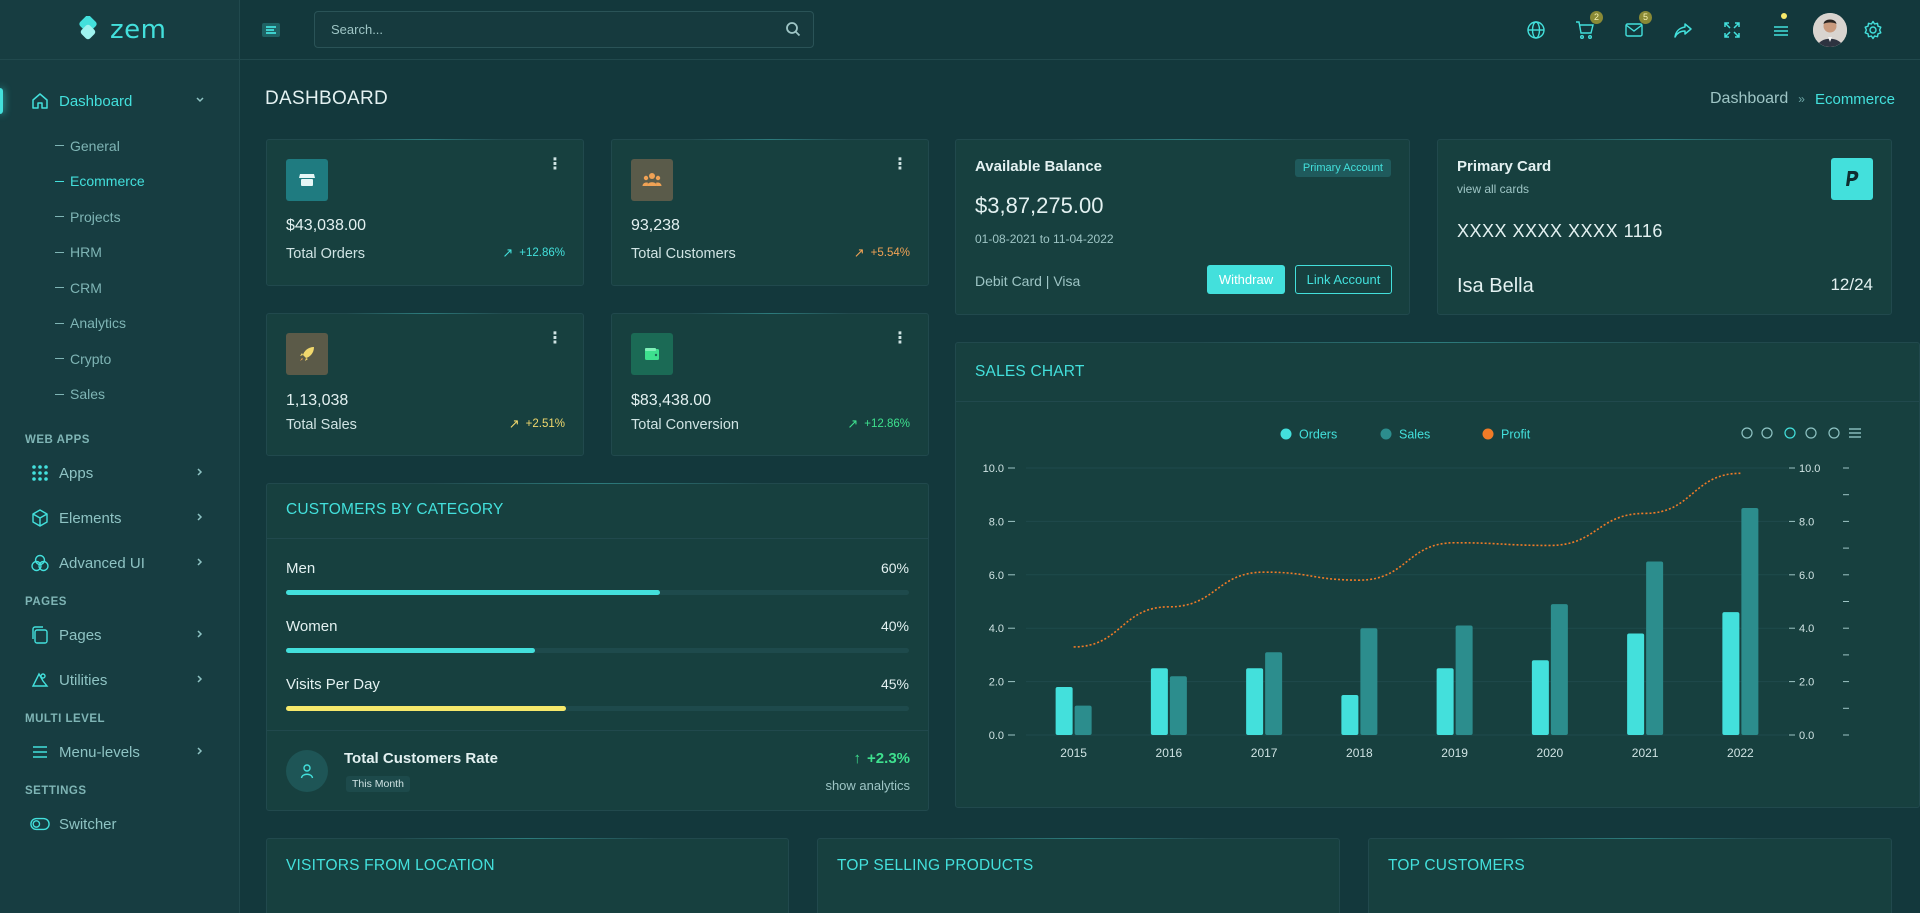  I want to click on sidebar-item-apps: Apps, so click(119, 473).